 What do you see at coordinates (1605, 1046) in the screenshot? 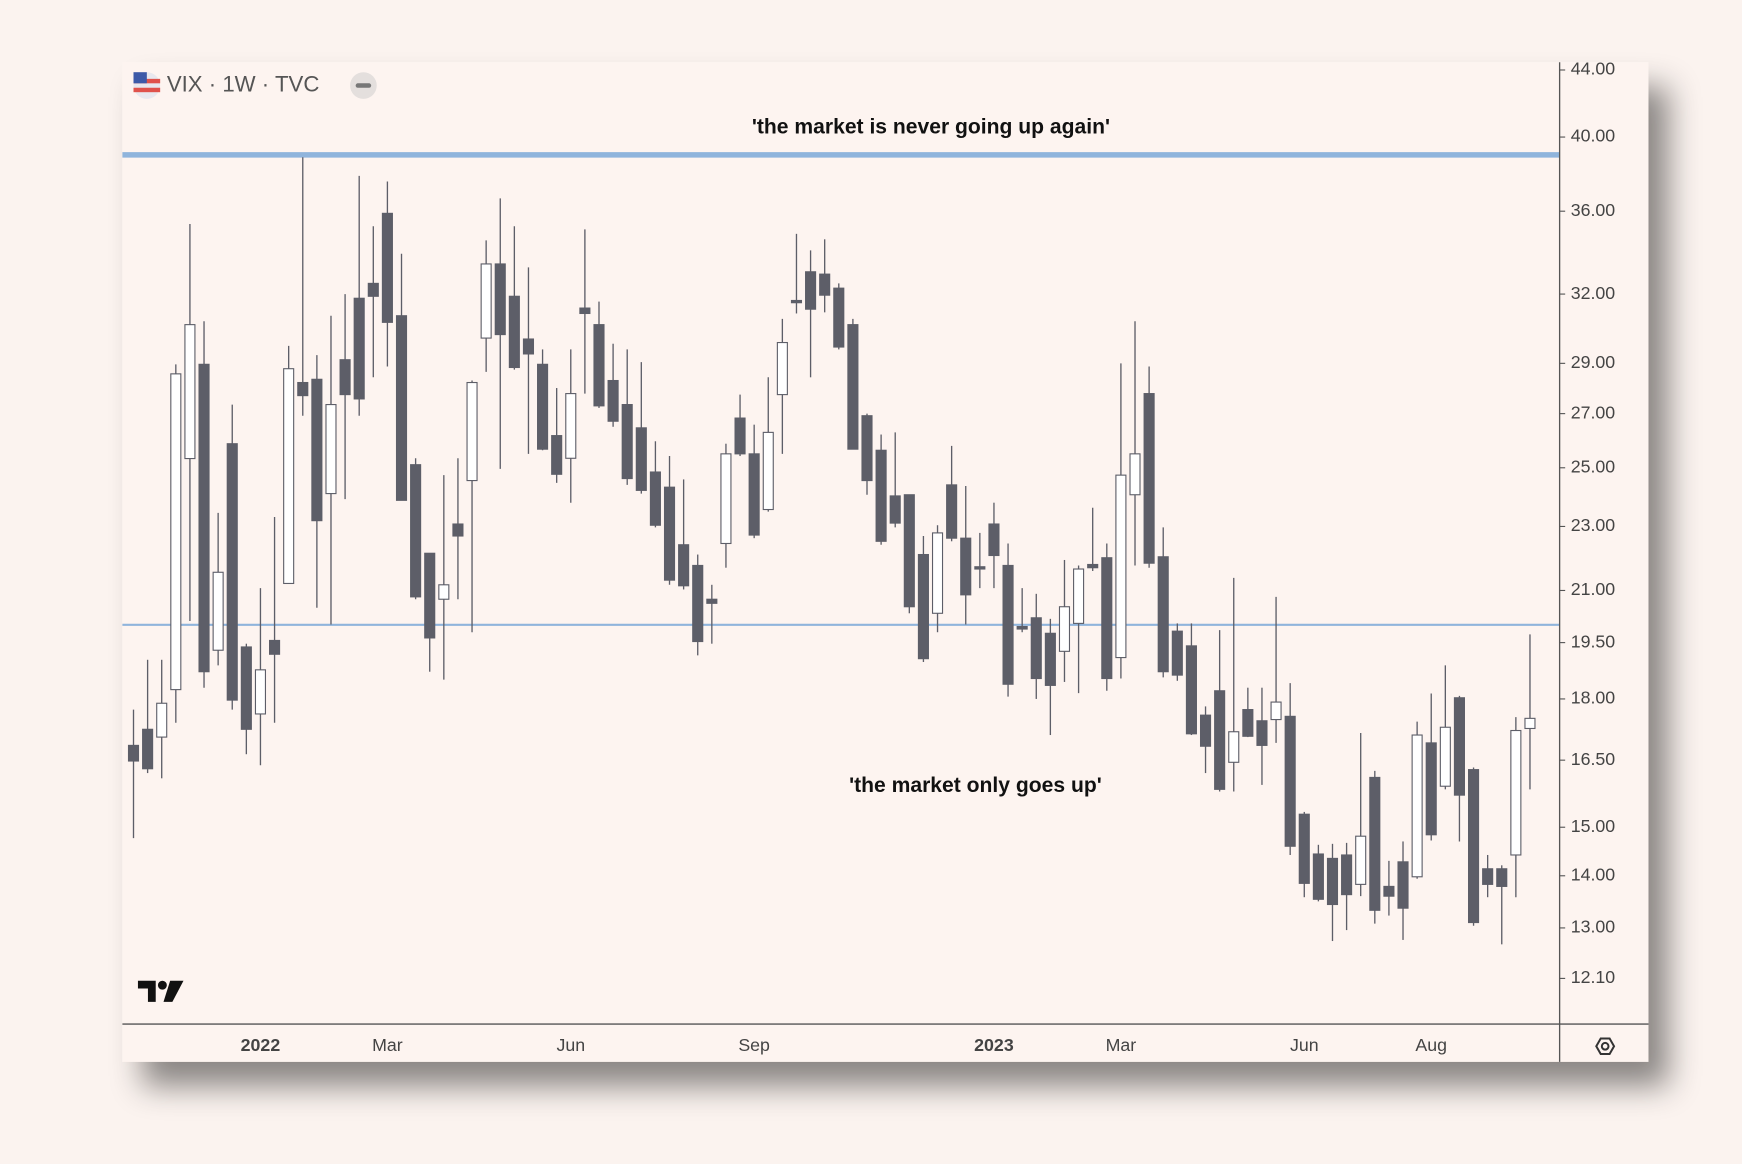
I see `settings-button` at bounding box center [1605, 1046].